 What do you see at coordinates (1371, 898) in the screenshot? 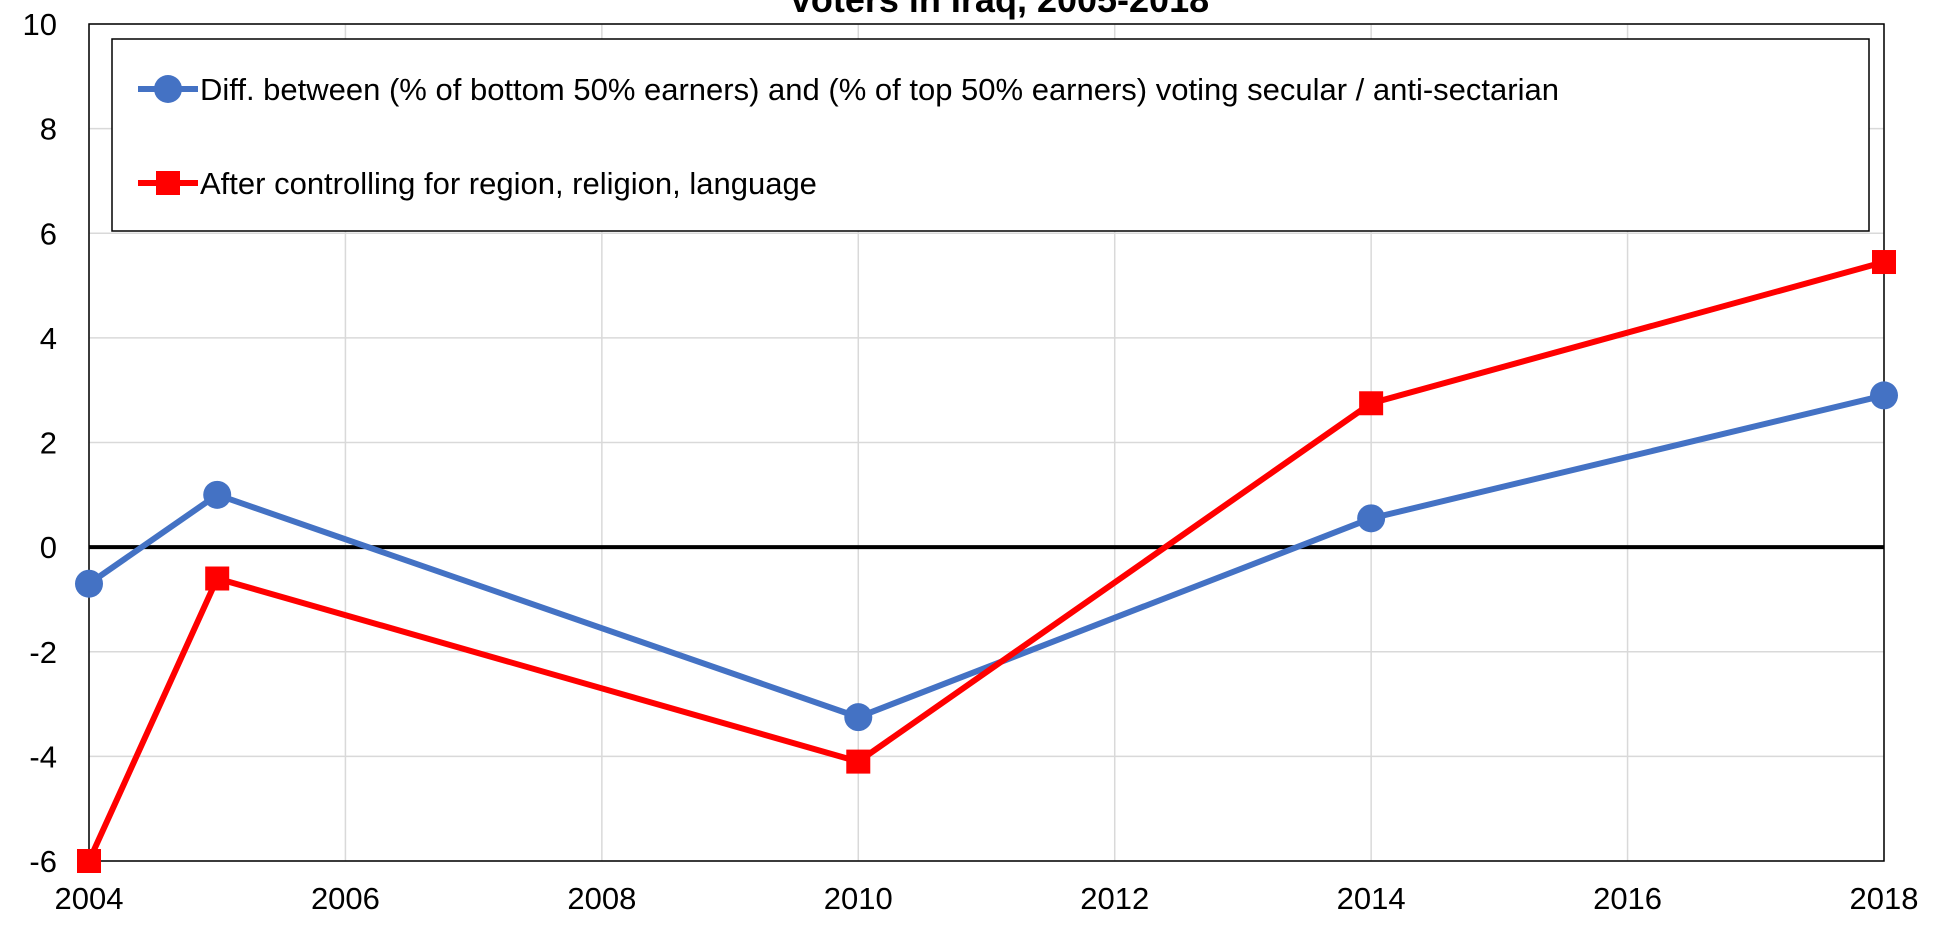
I see `x-tick-label: 2014` at bounding box center [1371, 898].